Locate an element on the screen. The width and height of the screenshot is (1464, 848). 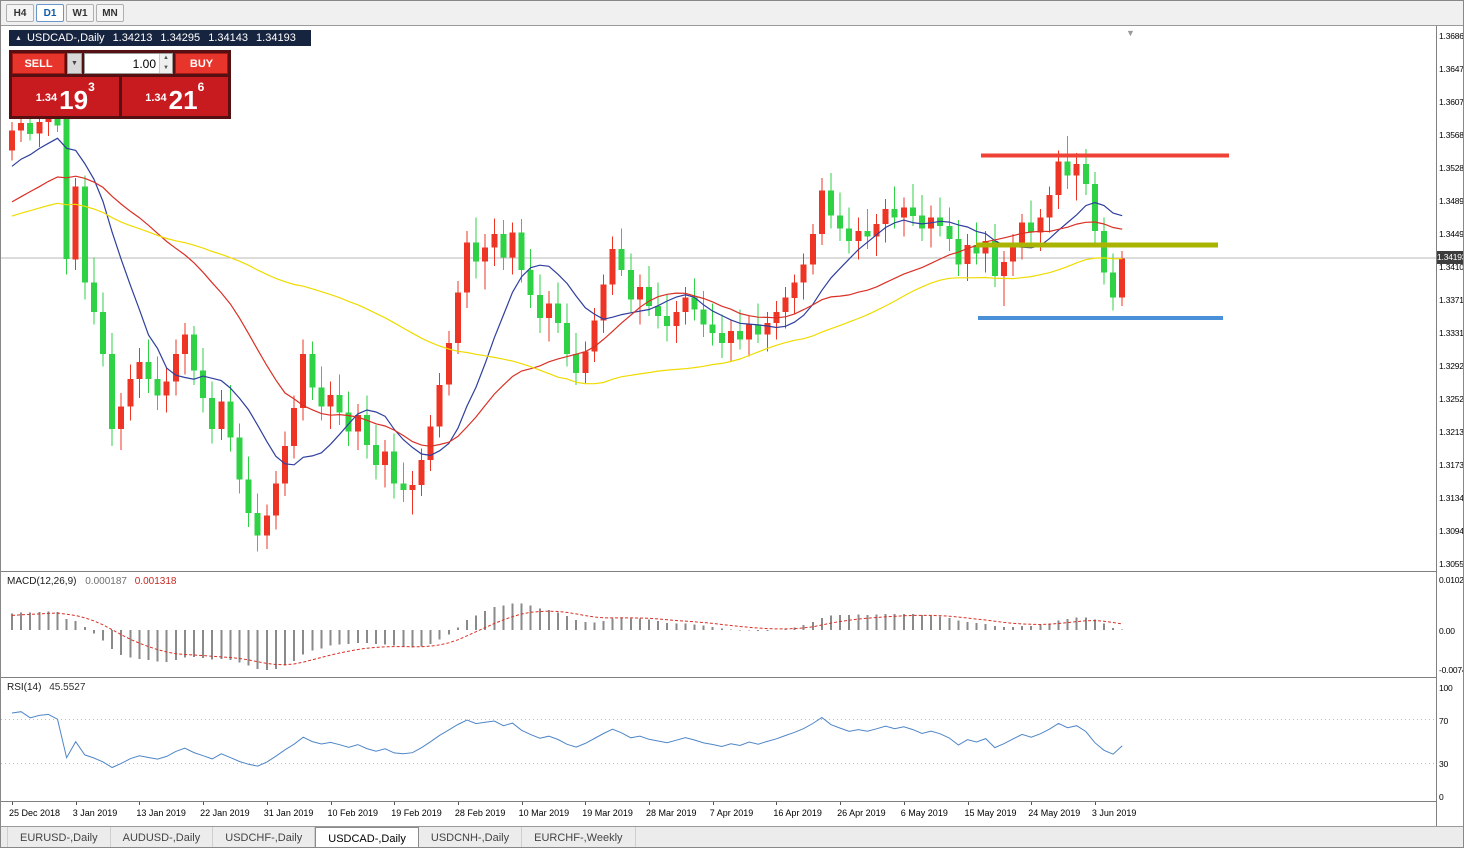
bid-price-button: 1.34 19 3 is located at coordinates (65, 96).